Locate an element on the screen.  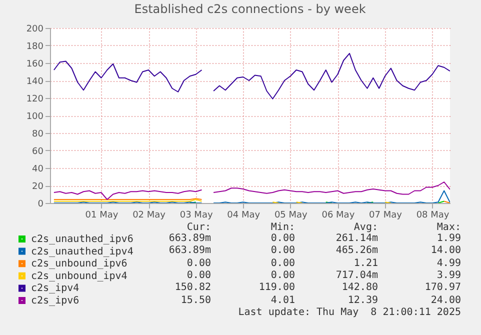
y-tick-label: 200 is located at coordinates (35, 29).